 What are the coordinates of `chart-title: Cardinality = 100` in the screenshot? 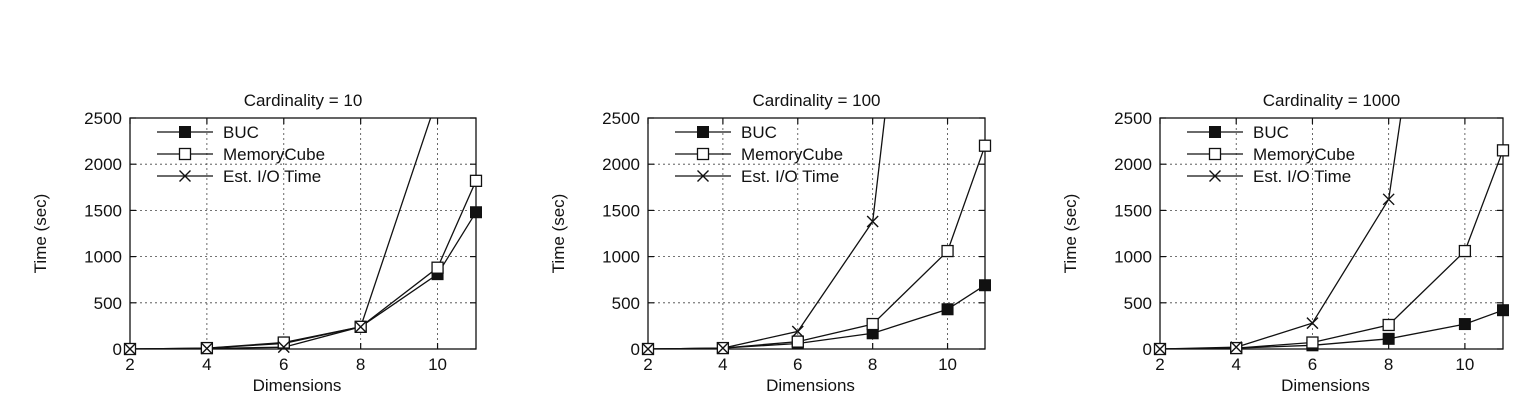 It's located at (816, 100).